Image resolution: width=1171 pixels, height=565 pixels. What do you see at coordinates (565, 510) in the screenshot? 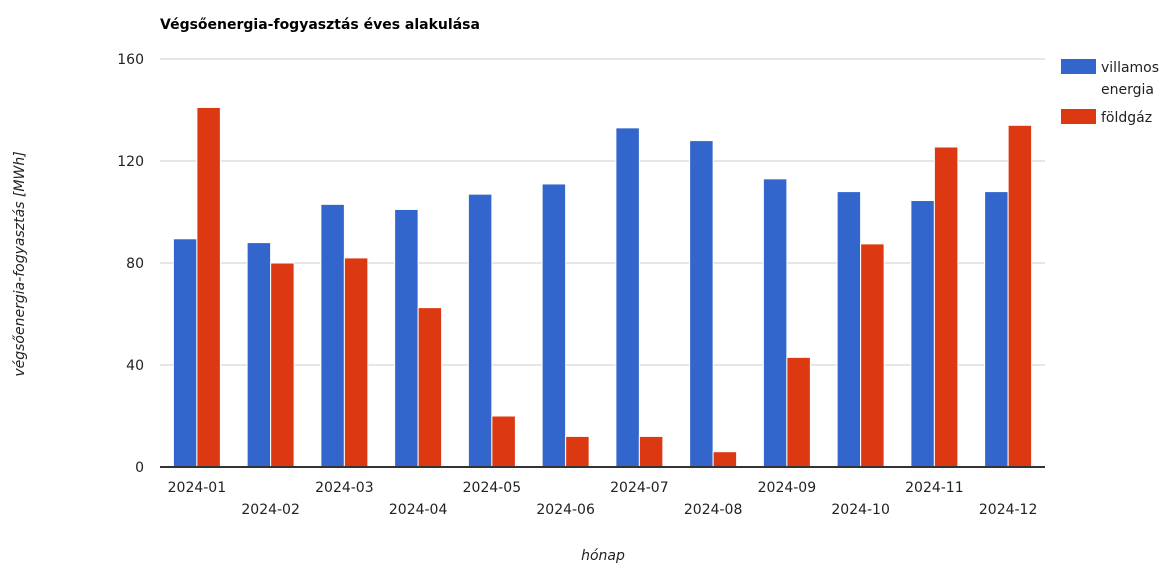
I see `x-tick-label: 2024-06` at bounding box center [565, 510].